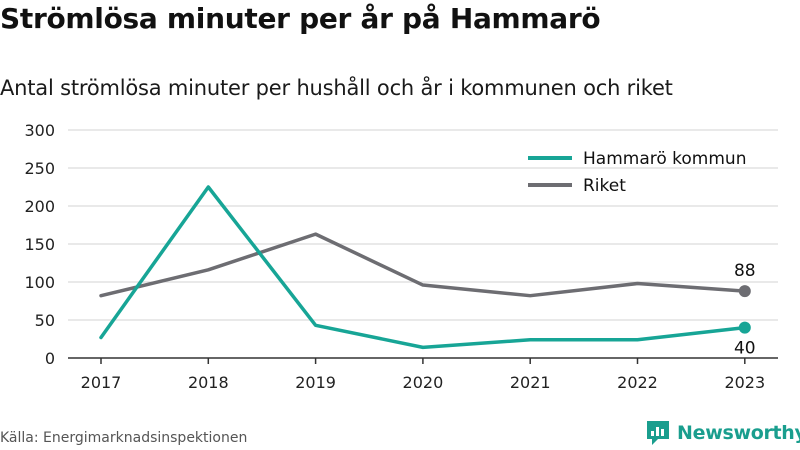 Image resolution: width=800 pixels, height=450 pixels. What do you see at coordinates (45, 320) in the screenshot?
I see `y-tick-label: 50` at bounding box center [45, 320].